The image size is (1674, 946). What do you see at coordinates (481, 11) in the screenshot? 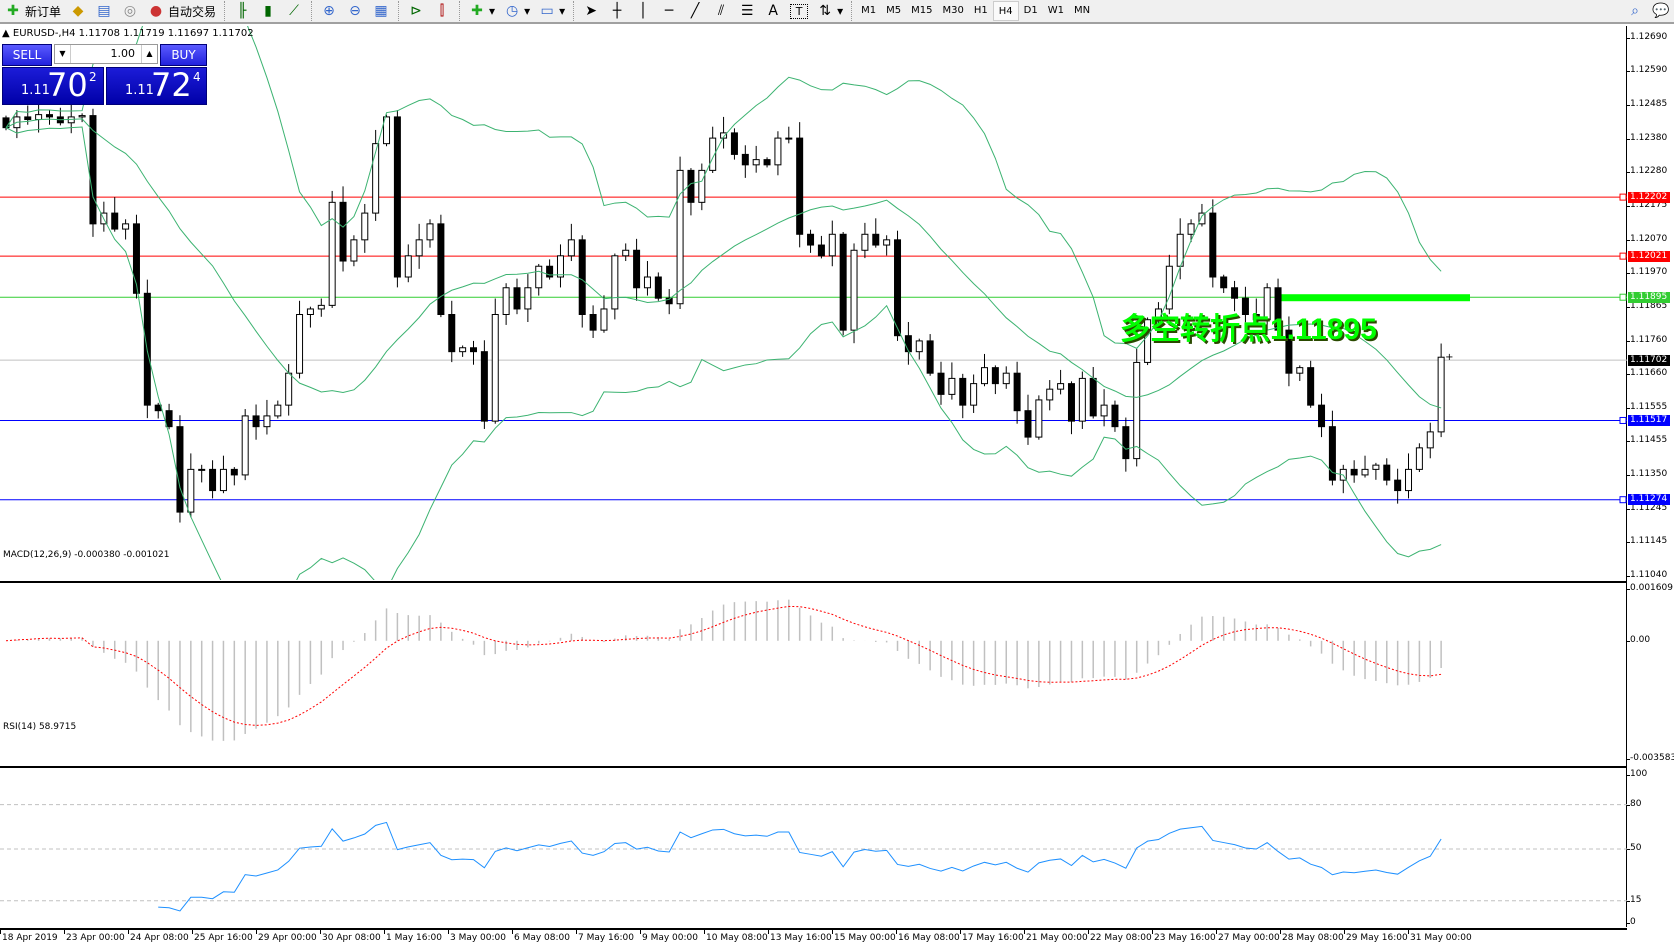
I see `indicators-button: ✚ ▾` at bounding box center [481, 11].